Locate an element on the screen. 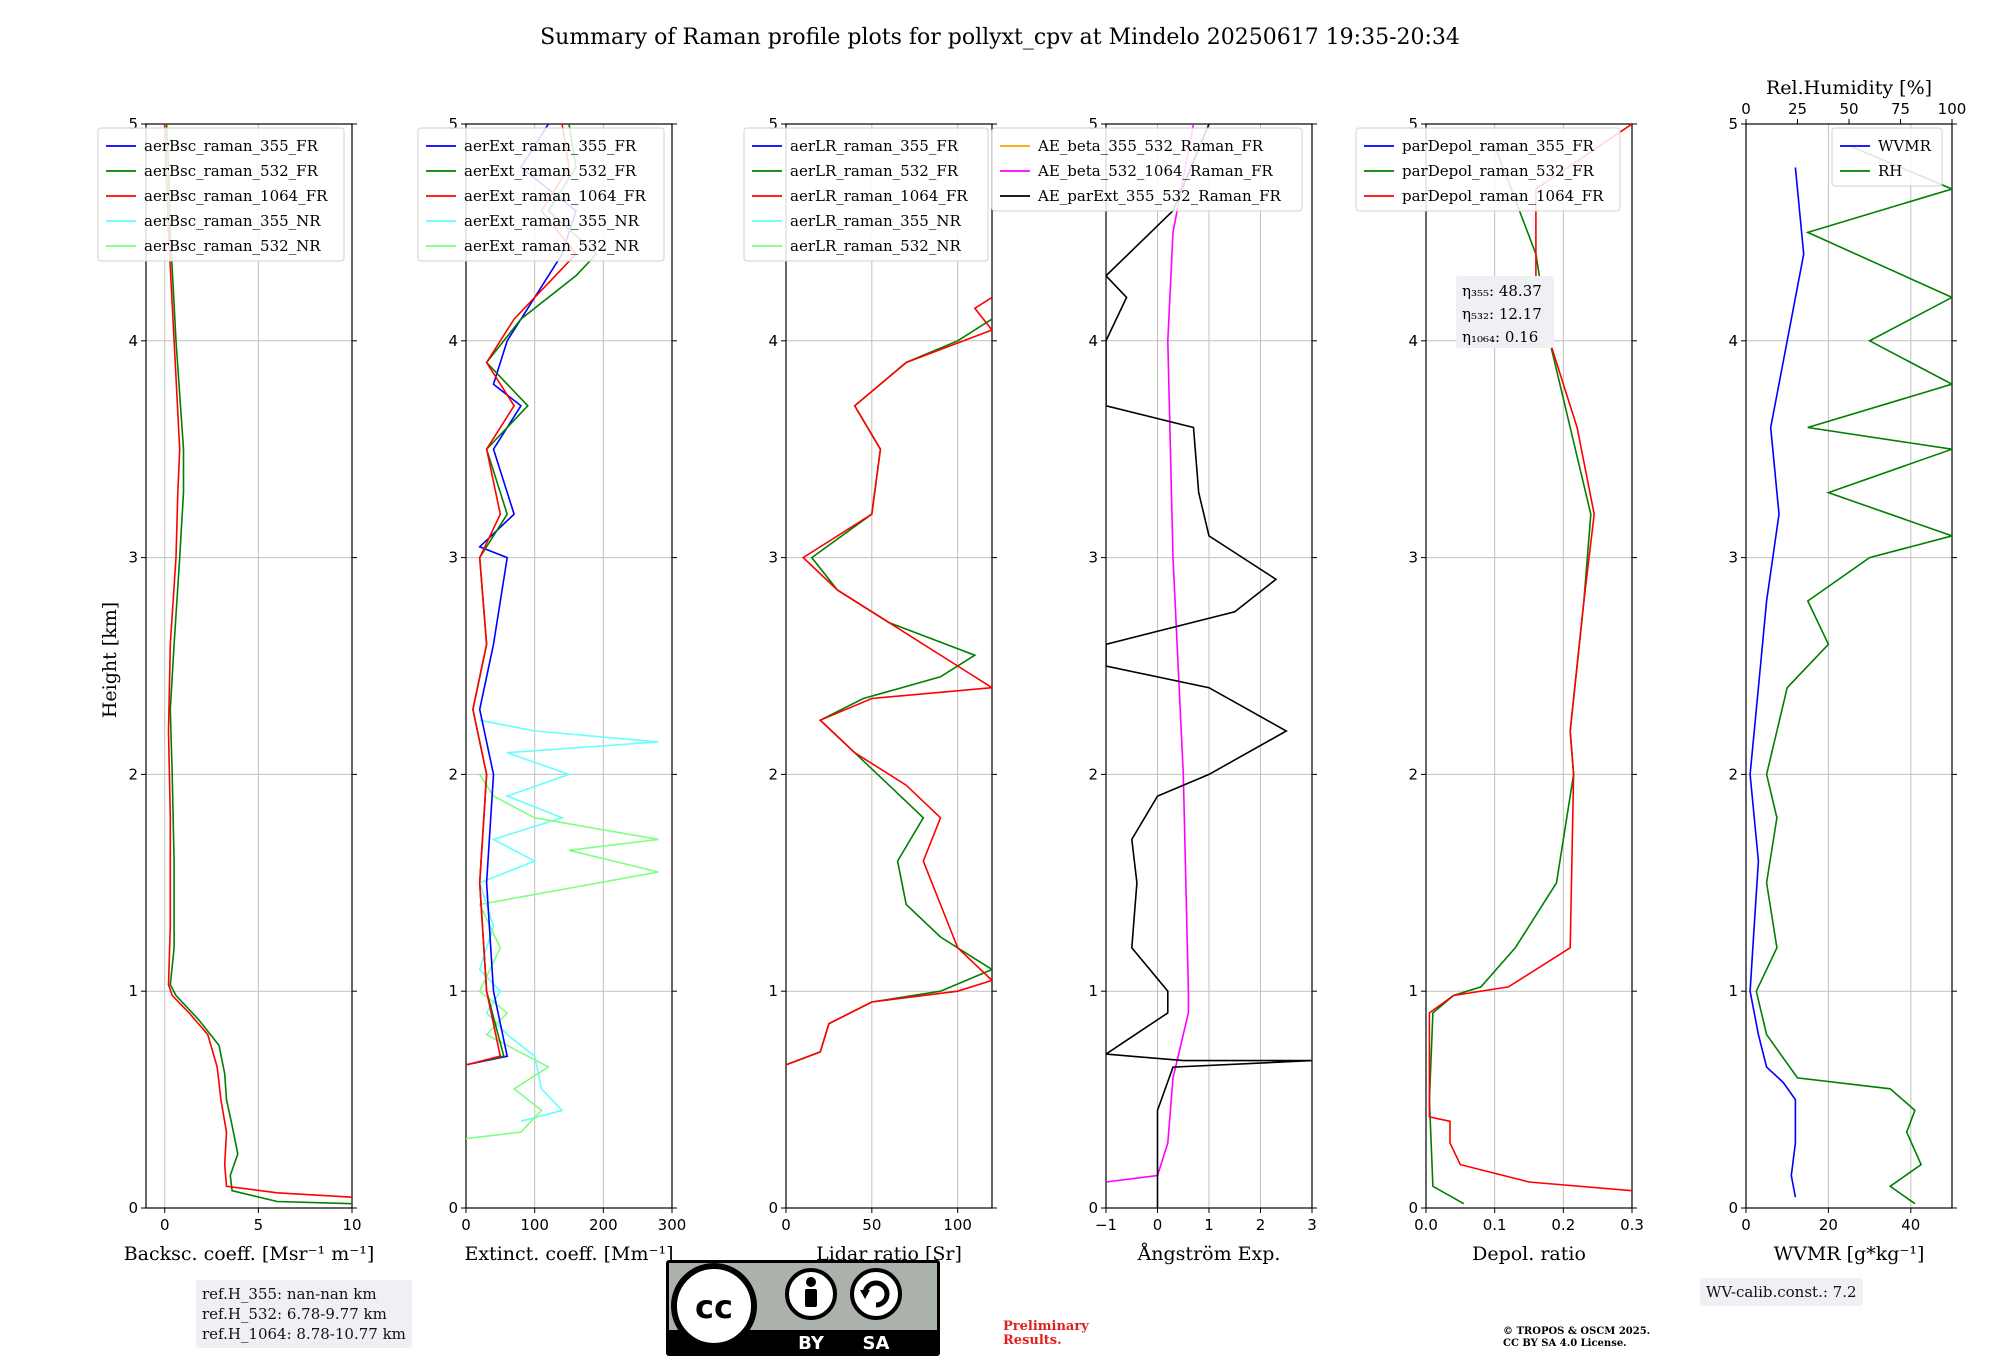 This screenshot has height=1360, width=2000. x-tick-label: 0.1 is located at coordinates (1495, 1225).